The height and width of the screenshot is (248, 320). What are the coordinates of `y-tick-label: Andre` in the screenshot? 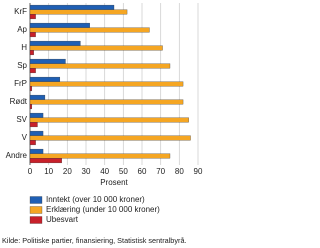 It's located at (17, 155).